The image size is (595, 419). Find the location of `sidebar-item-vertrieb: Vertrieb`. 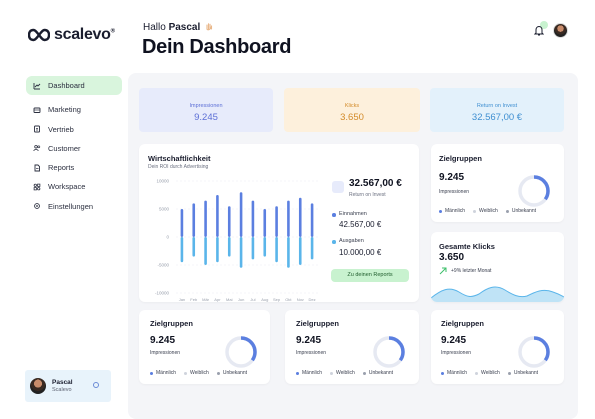

sidebar-item-vertrieb: Vertrieb is located at coordinates (74, 129).